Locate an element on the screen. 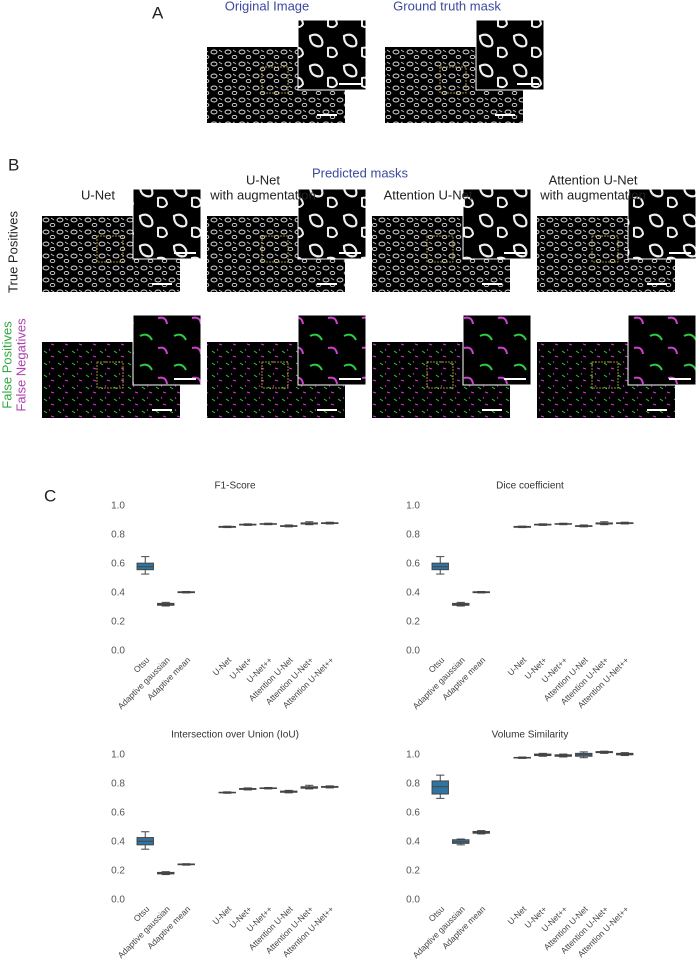  image-title: Original Image is located at coordinates (267, 6).